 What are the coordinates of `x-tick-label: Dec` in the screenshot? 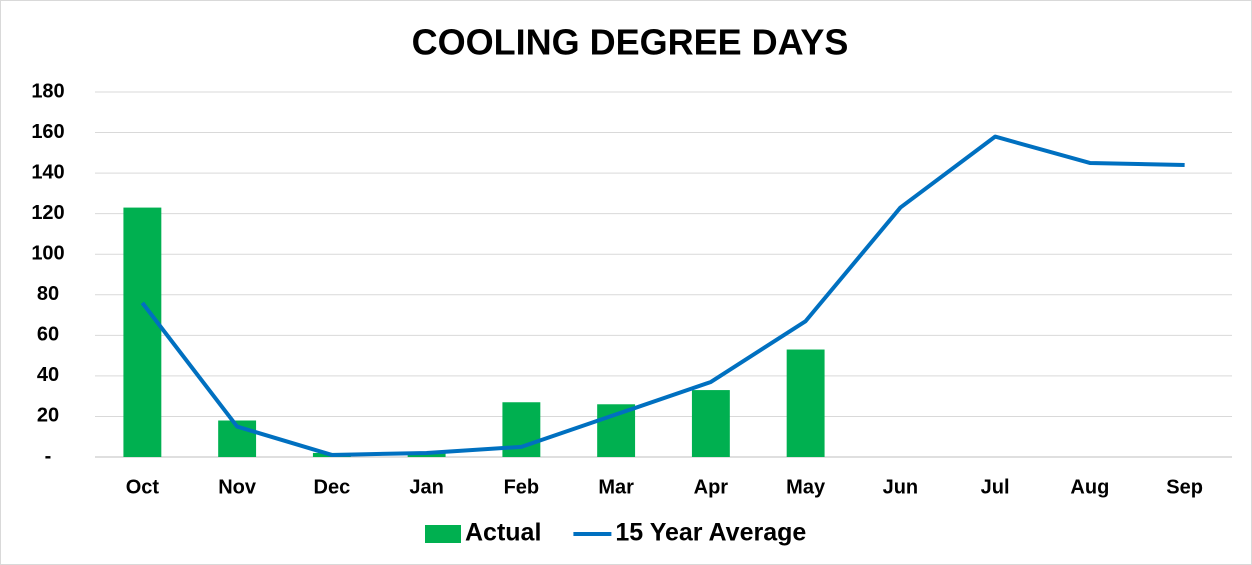 It's located at (332, 487).